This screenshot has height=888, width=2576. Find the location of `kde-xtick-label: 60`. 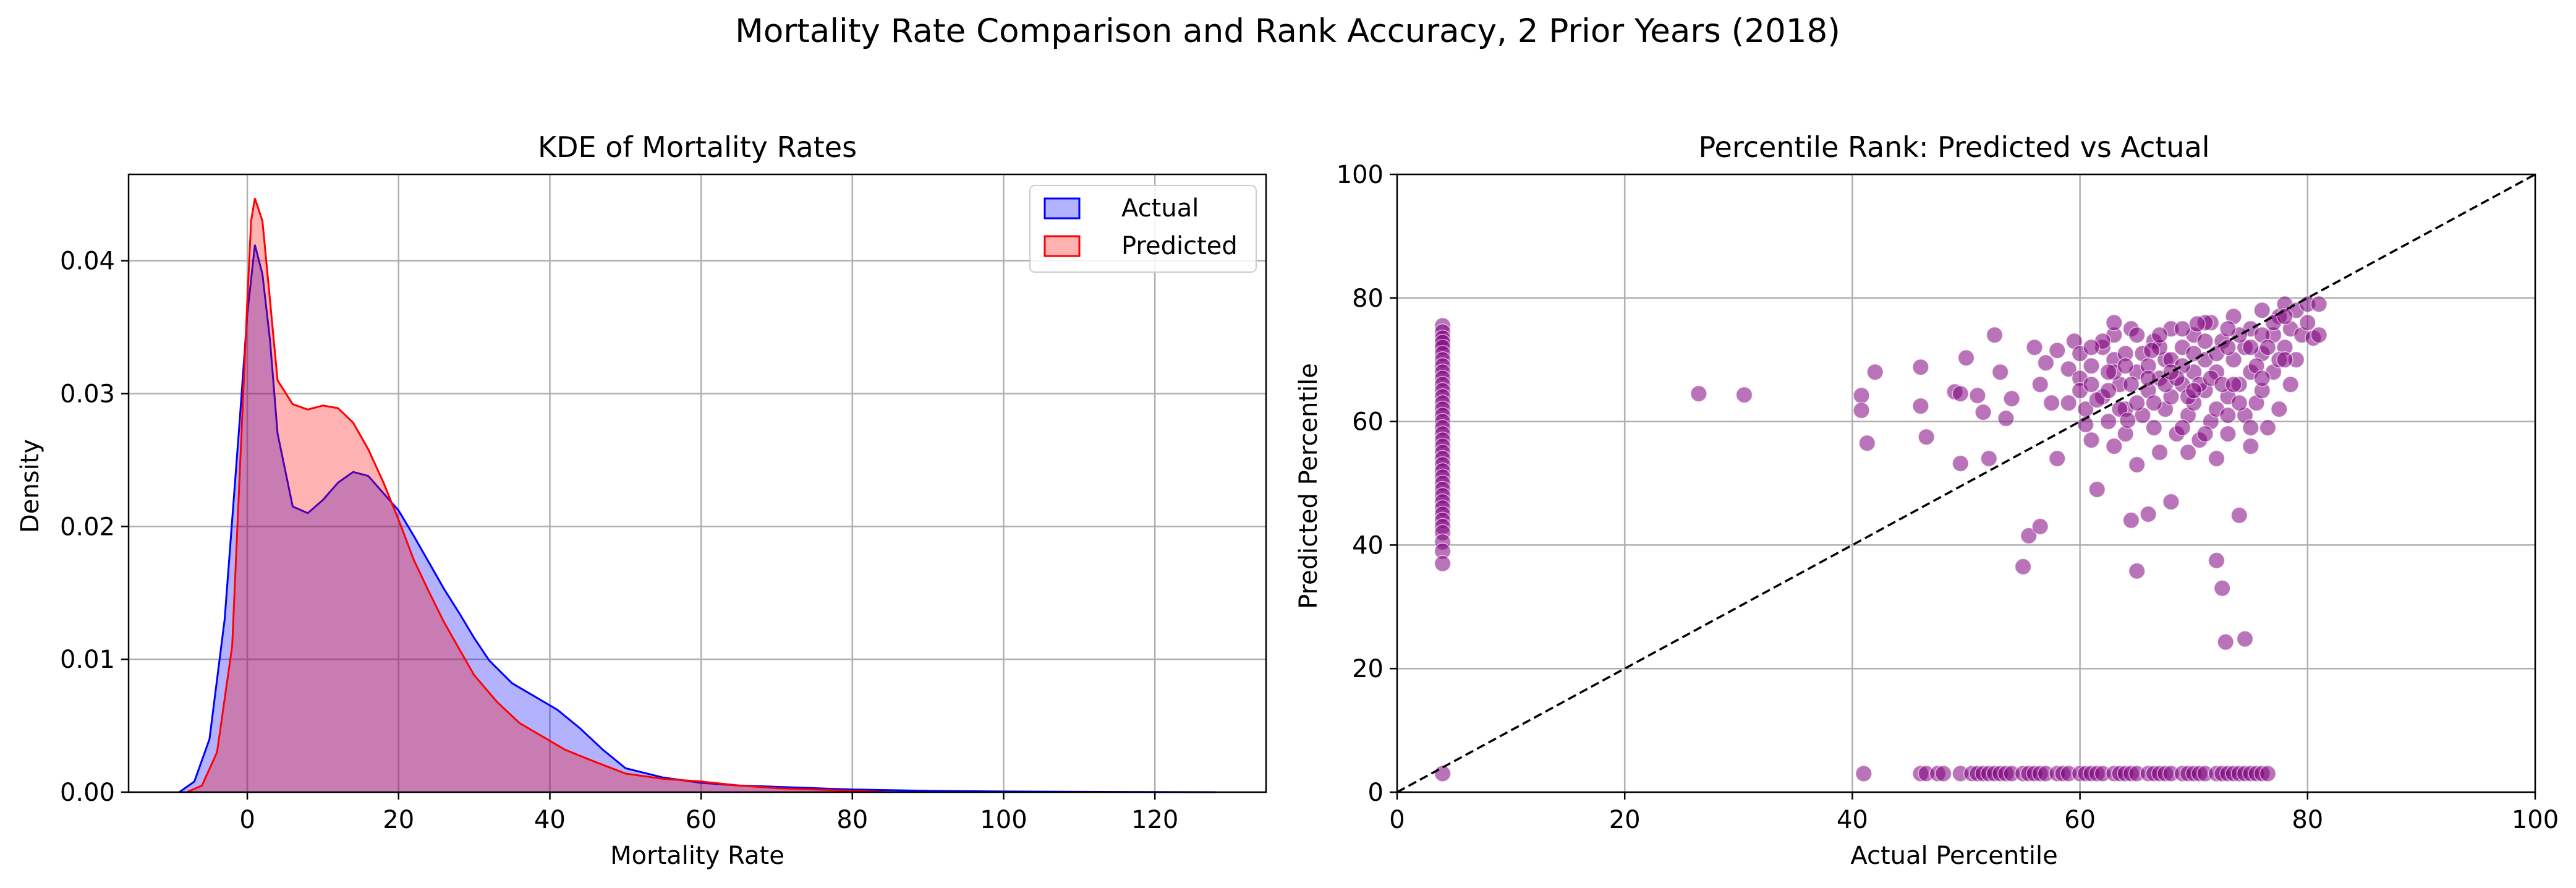

kde-xtick-label: 60 is located at coordinates (701, 820).